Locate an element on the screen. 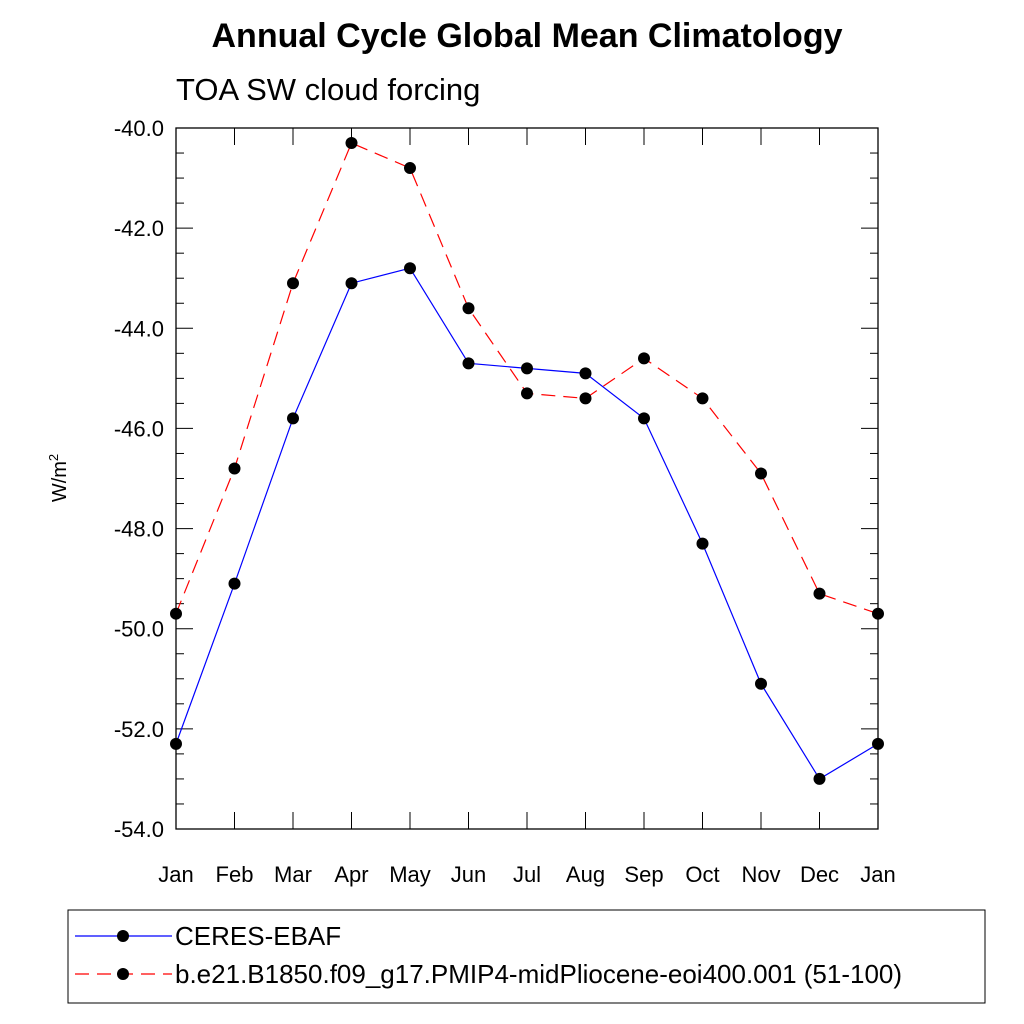 This screenshot has width=1024, height=1024. x-tick-label: Aug is located at coordinates (585, 874).